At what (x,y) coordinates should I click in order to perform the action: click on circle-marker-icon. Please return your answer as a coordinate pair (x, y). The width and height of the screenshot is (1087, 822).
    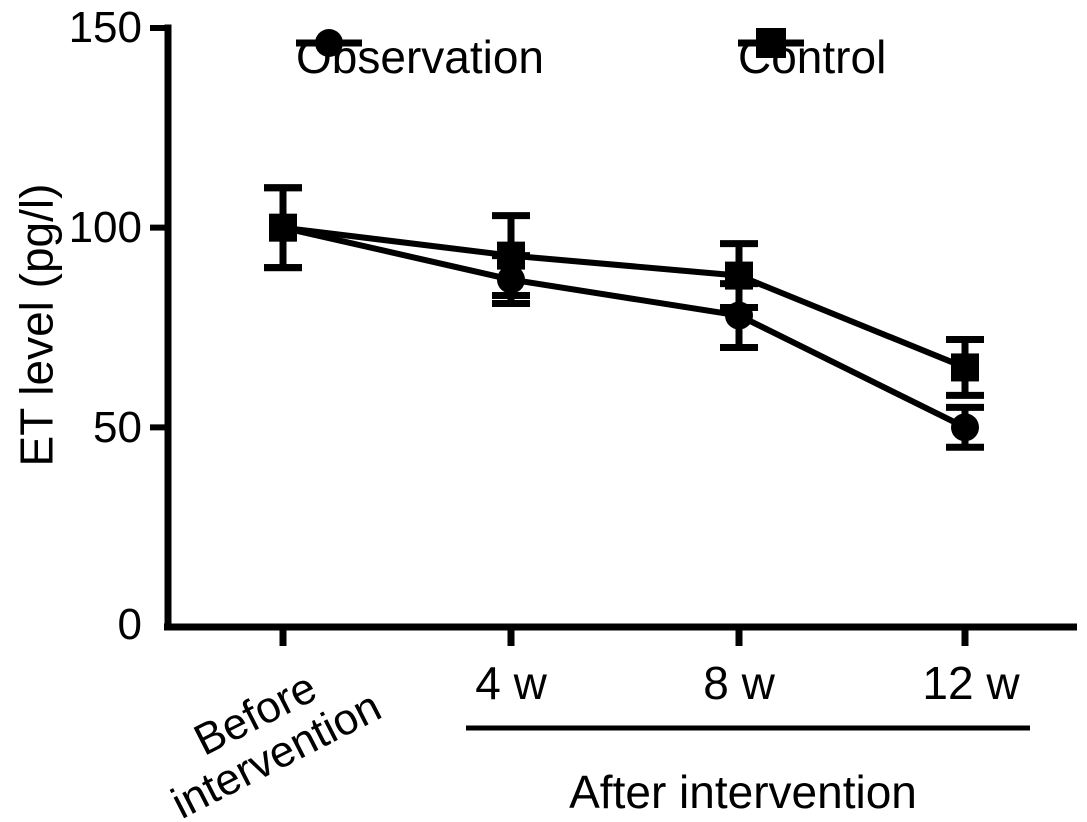
    Looking at the image, I should click on (329, 43).